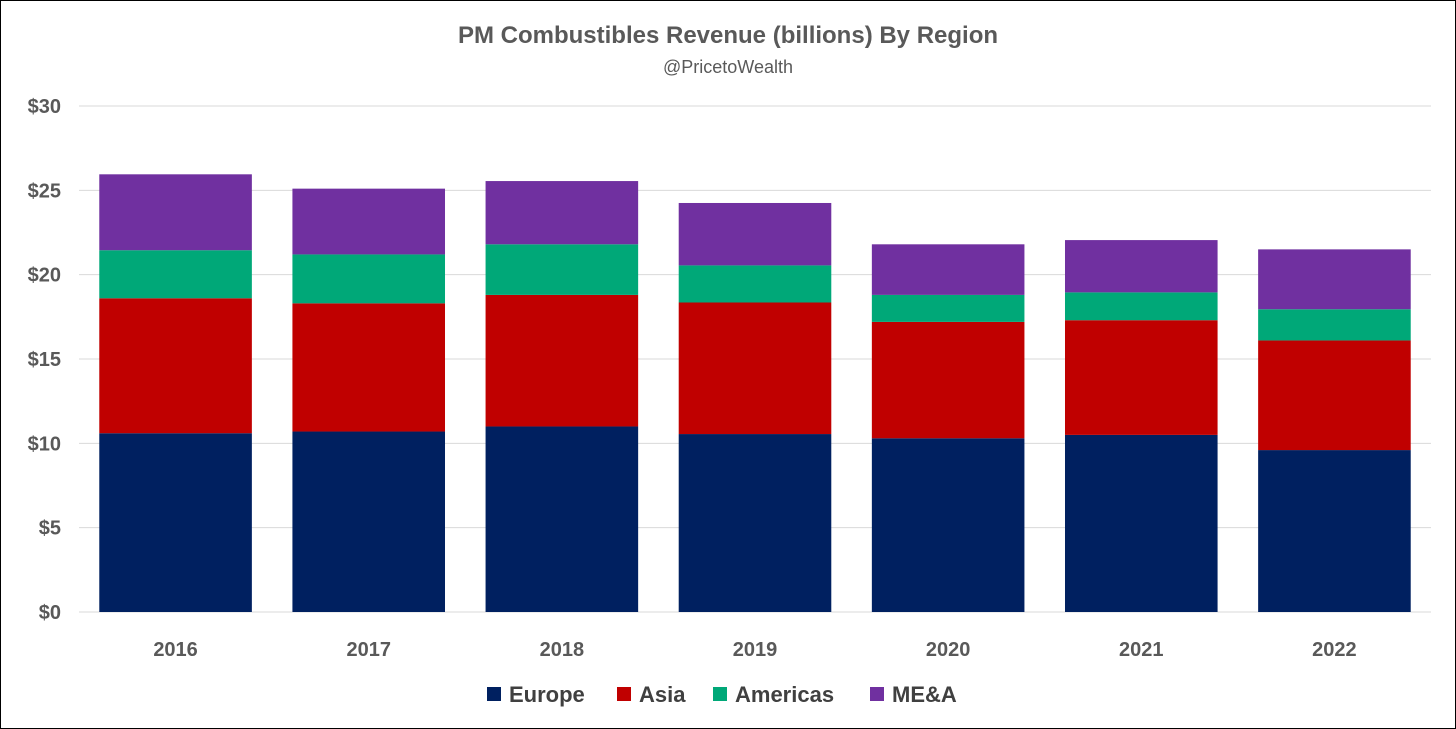  What do you see at coordinates (784, 694) in the screenshot?
I see `legend-label: Americas` at bounding box center [784, 694].